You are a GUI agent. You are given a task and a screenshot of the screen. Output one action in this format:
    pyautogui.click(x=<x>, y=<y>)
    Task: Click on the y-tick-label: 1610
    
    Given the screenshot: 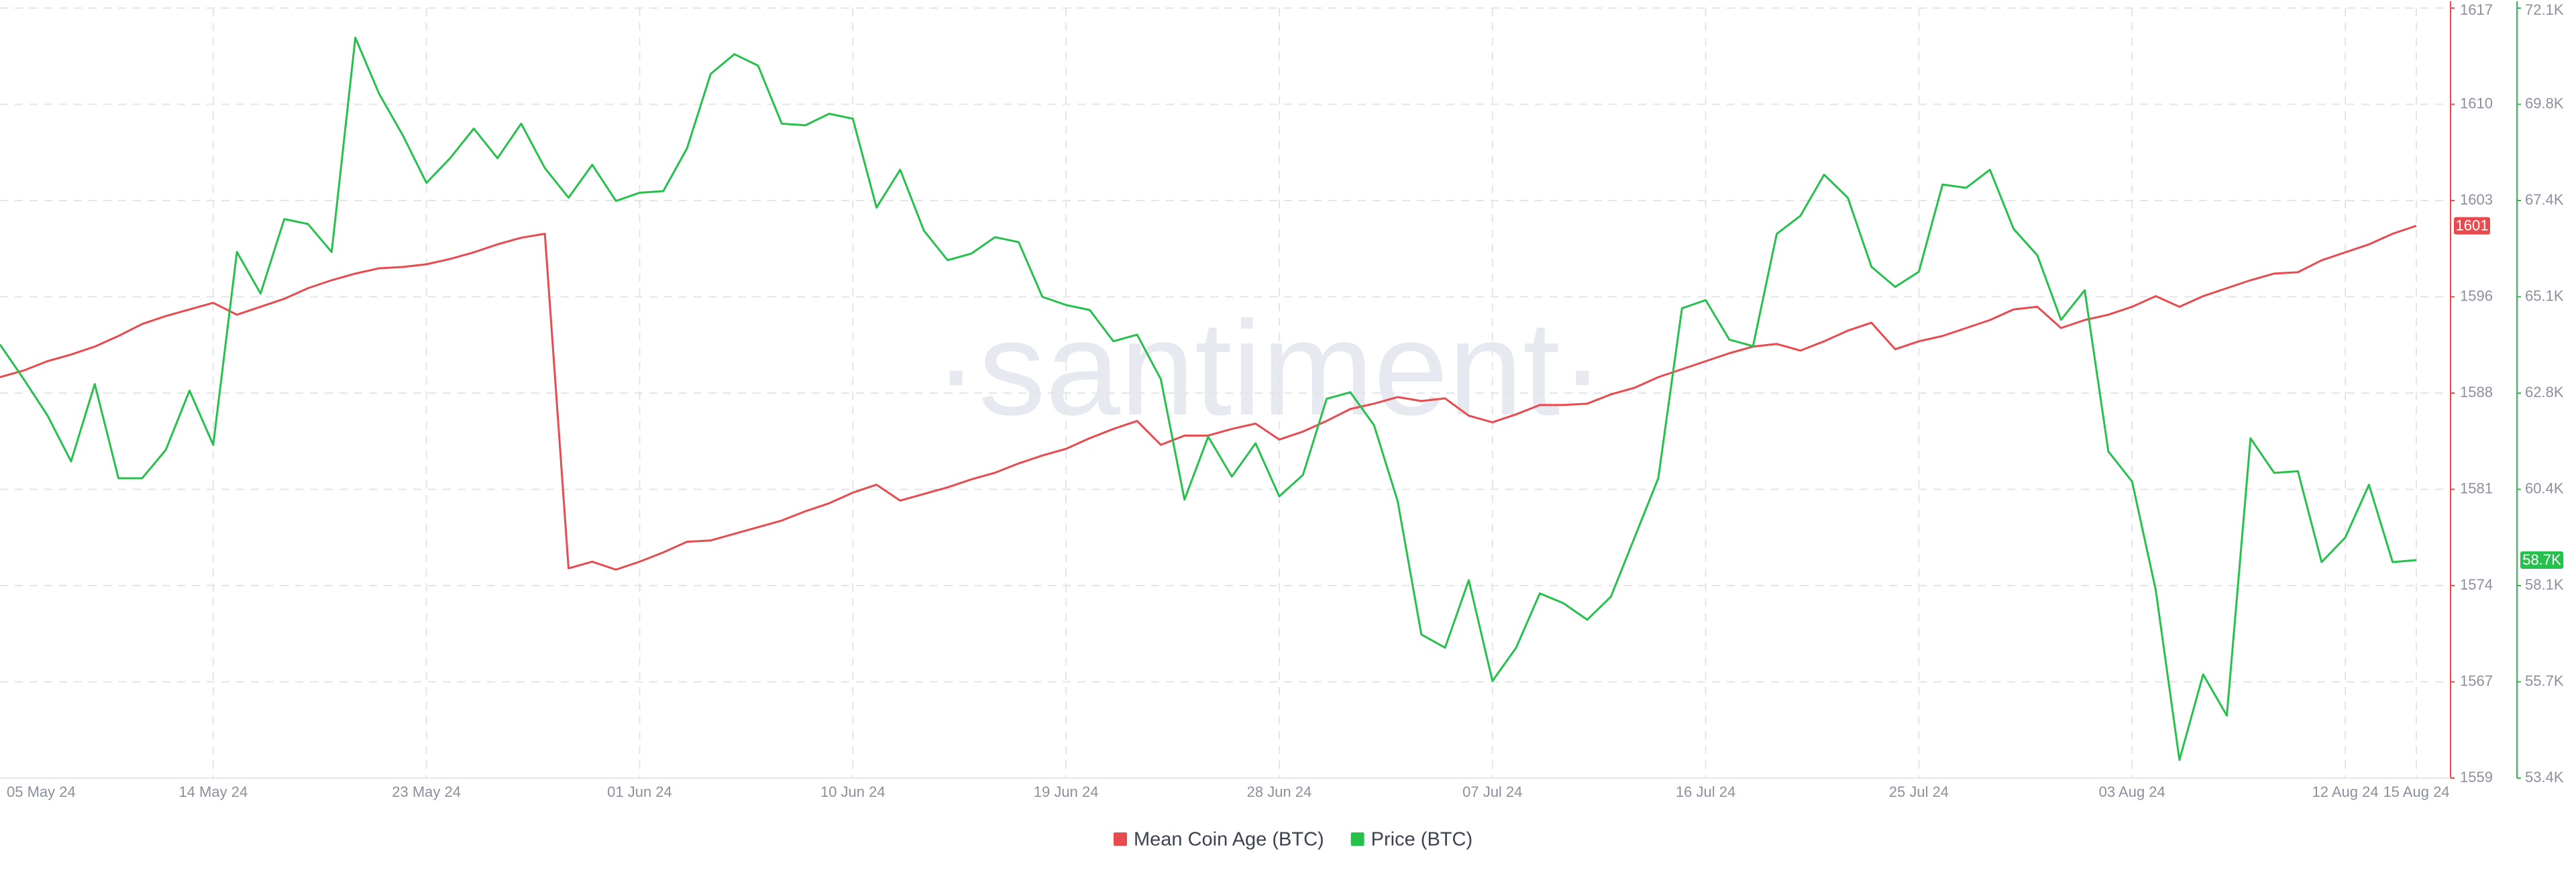 What is the action you would take?
    pyautogui.click(x=2476, y=103)
    